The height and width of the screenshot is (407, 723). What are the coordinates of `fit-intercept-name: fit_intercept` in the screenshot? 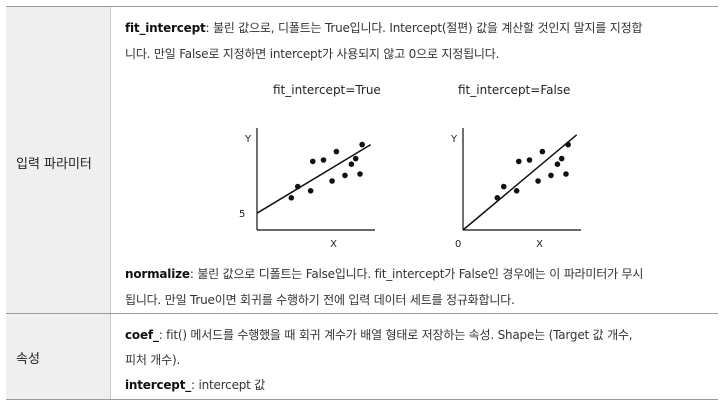 It's located at (165, 28).